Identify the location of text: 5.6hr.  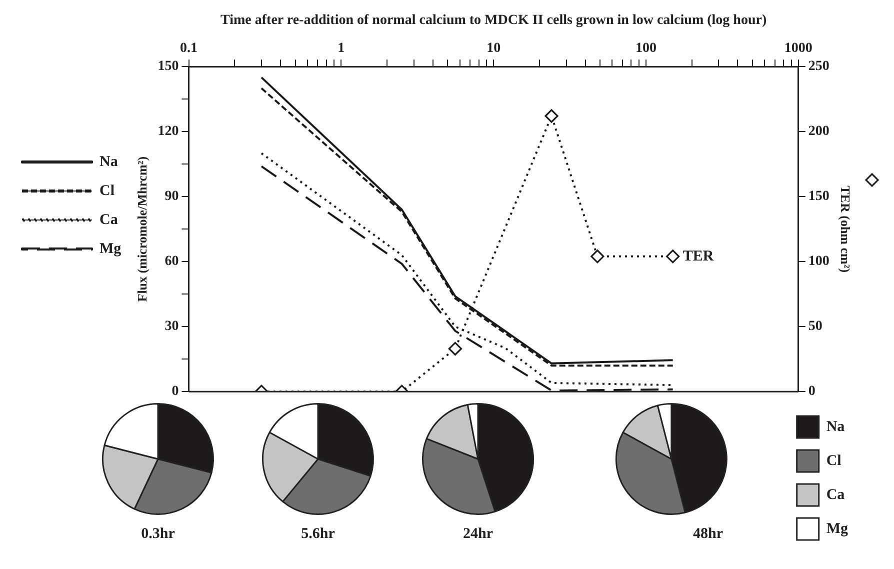
(318, 534).